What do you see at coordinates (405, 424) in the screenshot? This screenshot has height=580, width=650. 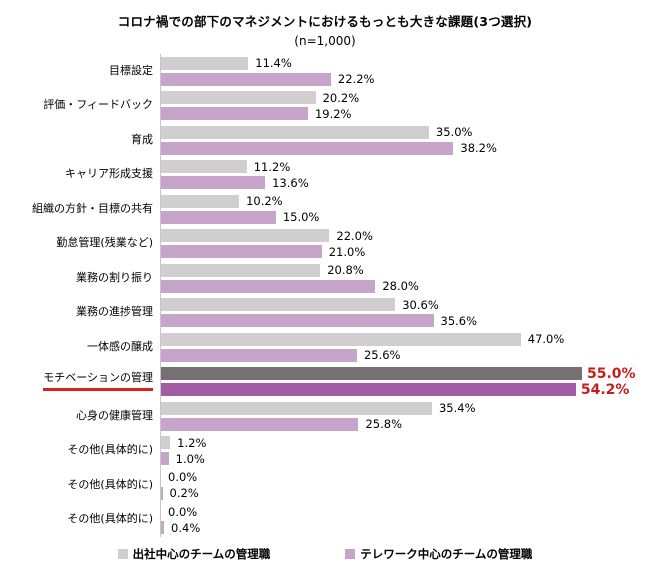 I see `bar-line: 25.8%` at bounding box center [405, 424].